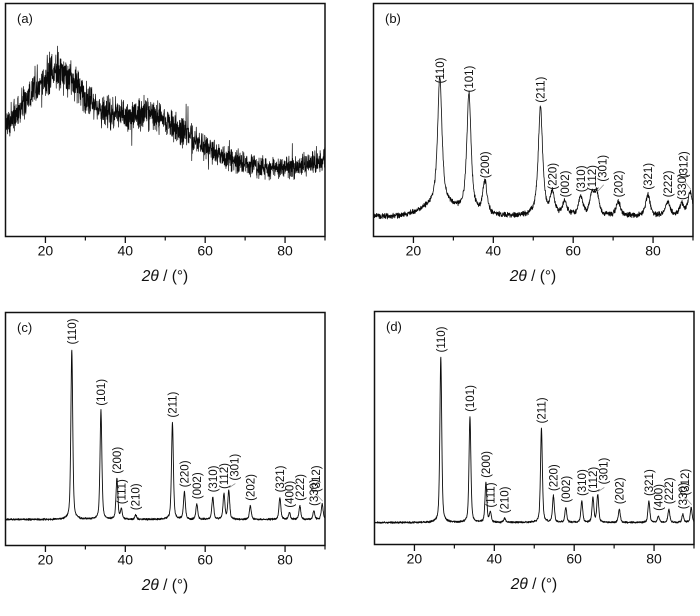 The image size is (700, 616). What do you see at coordinates (25, 327) in the screenshot?
I see `panel-label-c: (c)` at bounding box center [25, 327].